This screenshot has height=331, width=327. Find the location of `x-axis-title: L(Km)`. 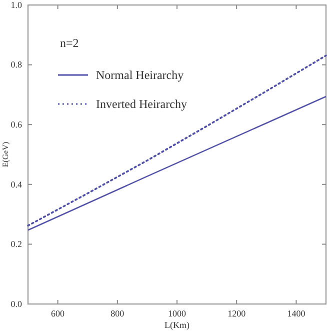

x-axis-title: L(Km) is located at coordinates (177, 325).